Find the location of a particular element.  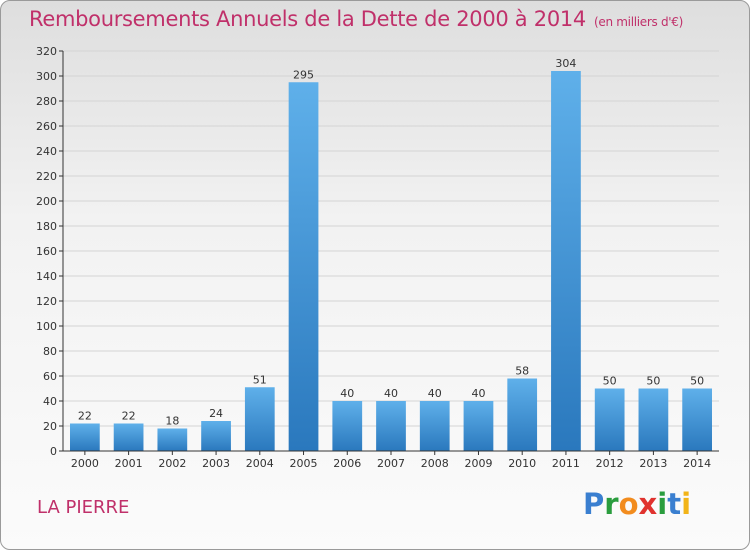

bar-value-label: 58 is located at coordinates (522, 371).